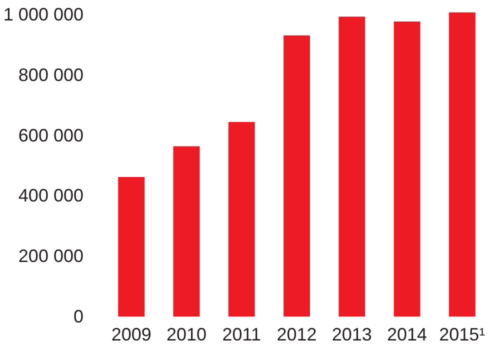  I want to click on y-tick-label: 400 000, so click(51, 196).